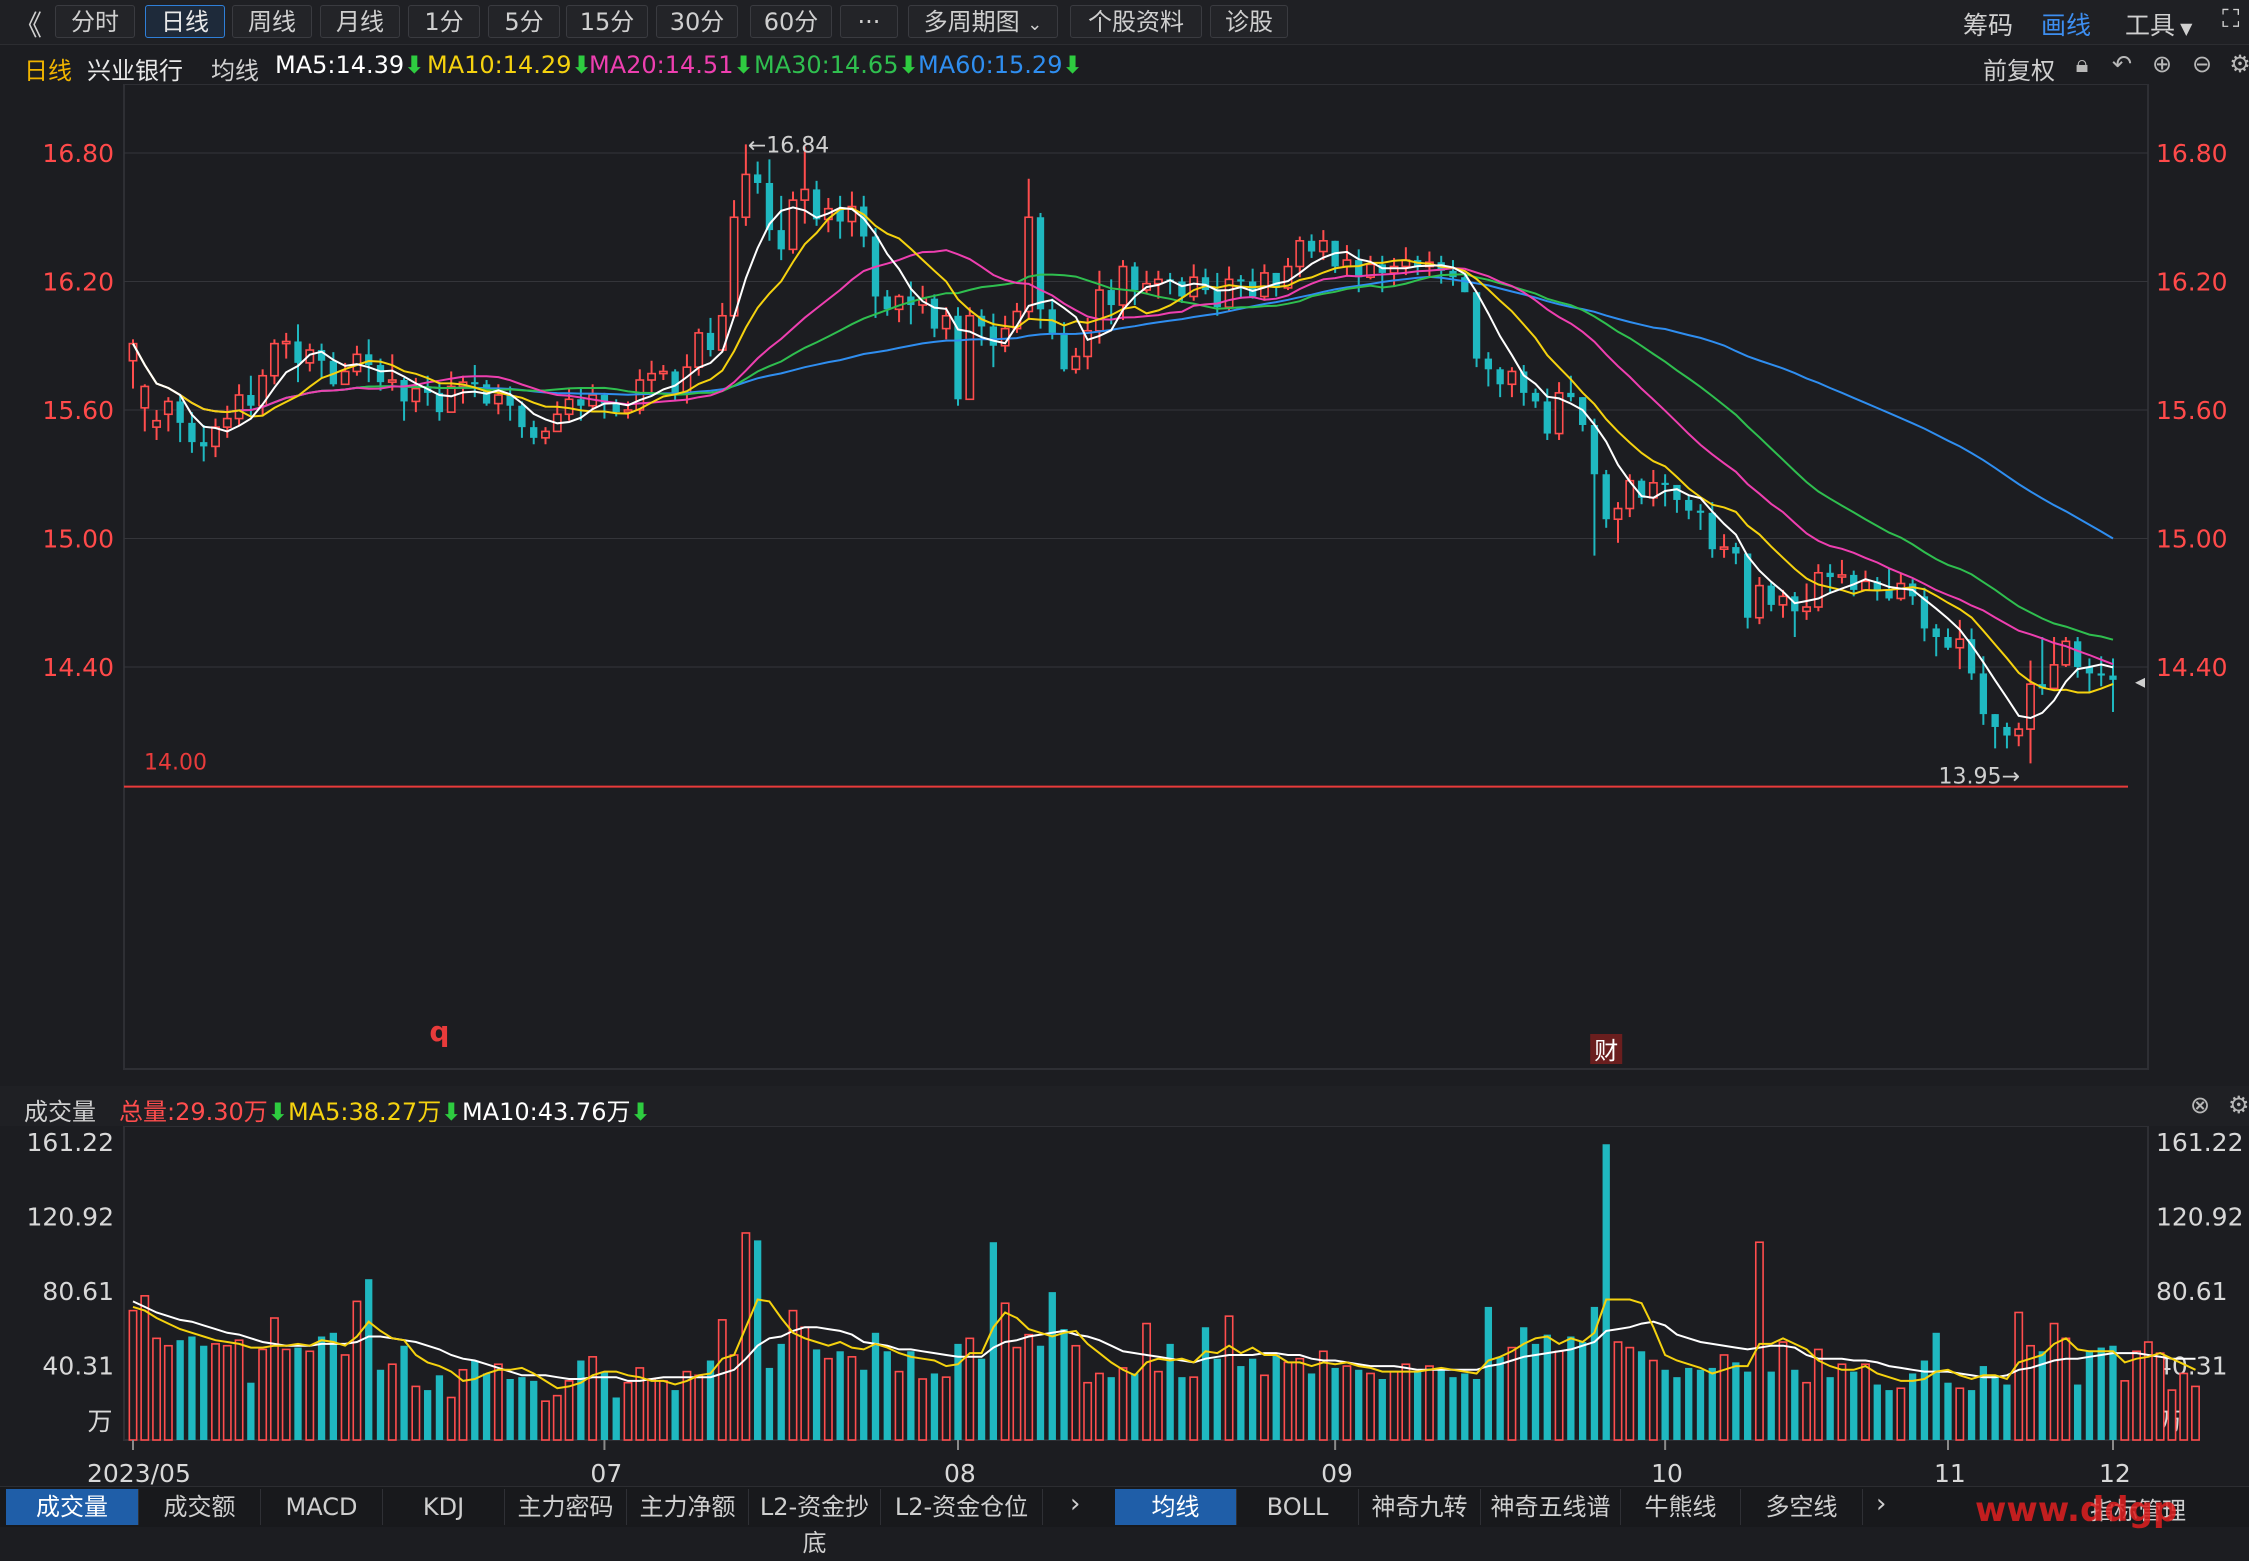 The width and height of the screenshot is (2249, 1561). I want to click on overlay-tab: 神奇九转, so click(1420, 1507).